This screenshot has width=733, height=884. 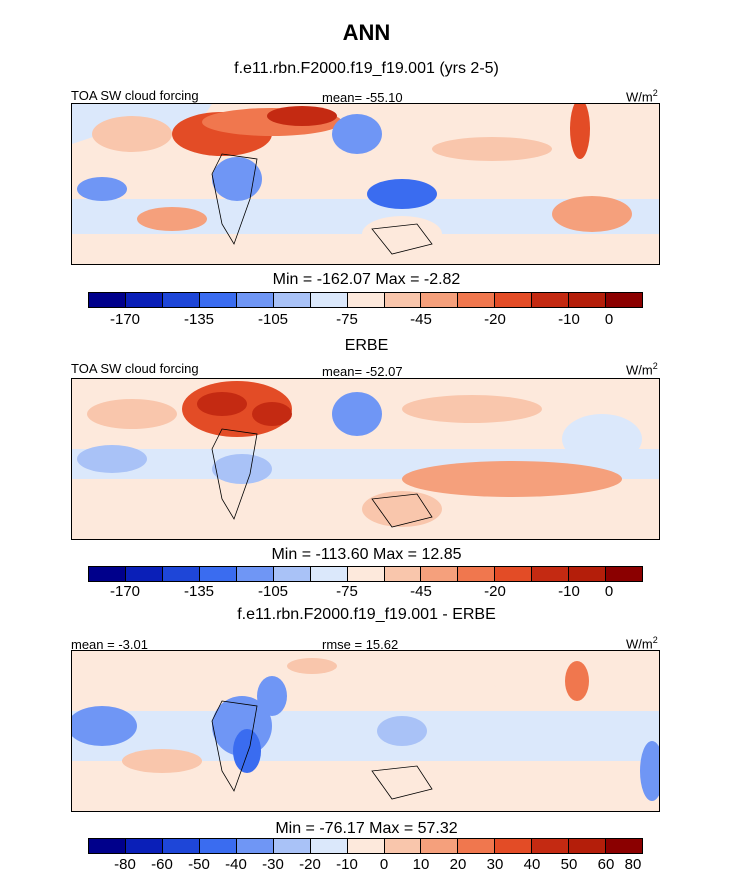 What do you see at coordinates (236, 864) in the screenshot?
I see `colorbar-tick: -40` at bounding box center [236, 864].